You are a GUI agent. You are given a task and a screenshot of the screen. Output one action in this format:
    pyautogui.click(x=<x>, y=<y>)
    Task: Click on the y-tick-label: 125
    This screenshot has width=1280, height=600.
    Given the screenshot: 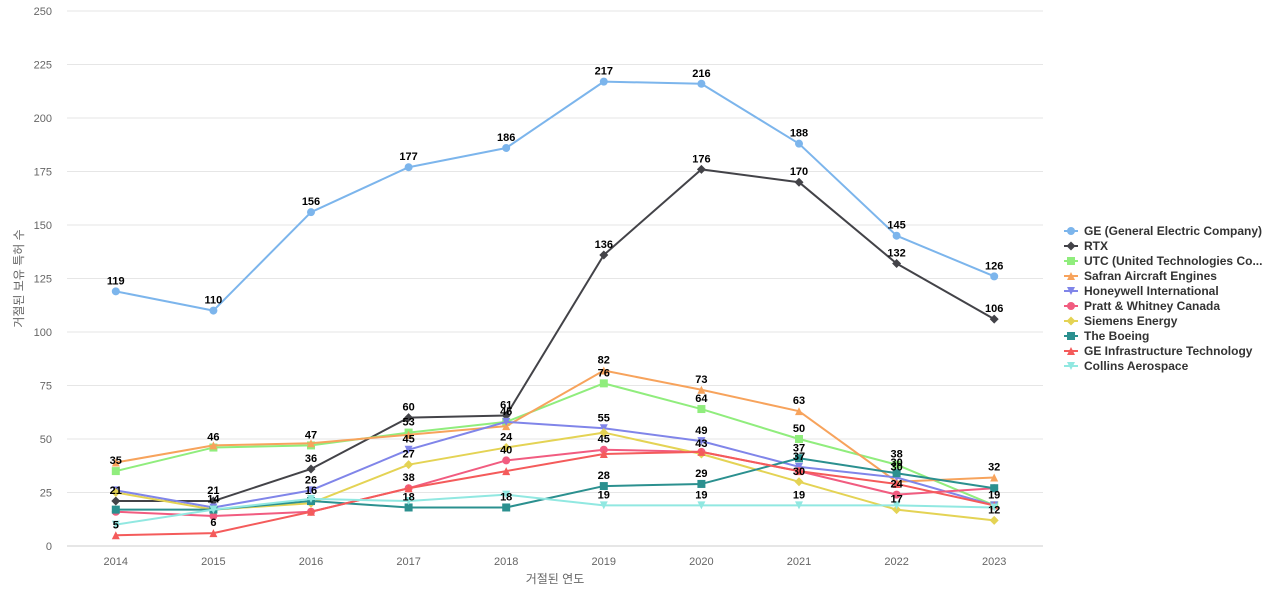 What is the action you would take?
    pyautogui.click(x=43, y=280)
    